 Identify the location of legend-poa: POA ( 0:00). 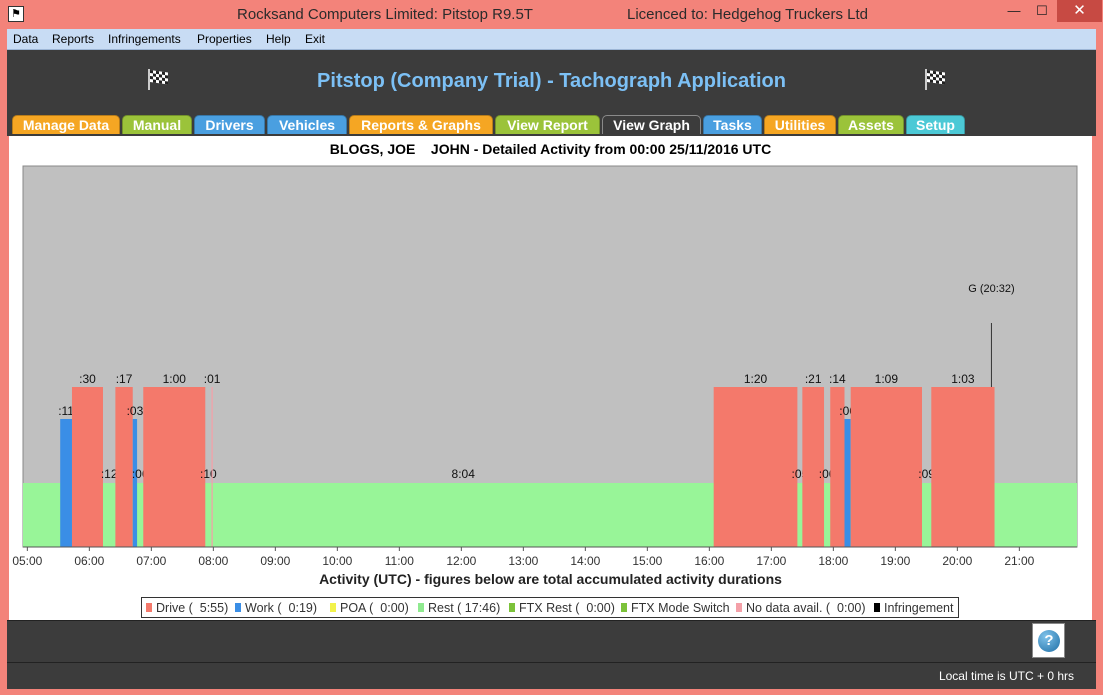
(369, 608).